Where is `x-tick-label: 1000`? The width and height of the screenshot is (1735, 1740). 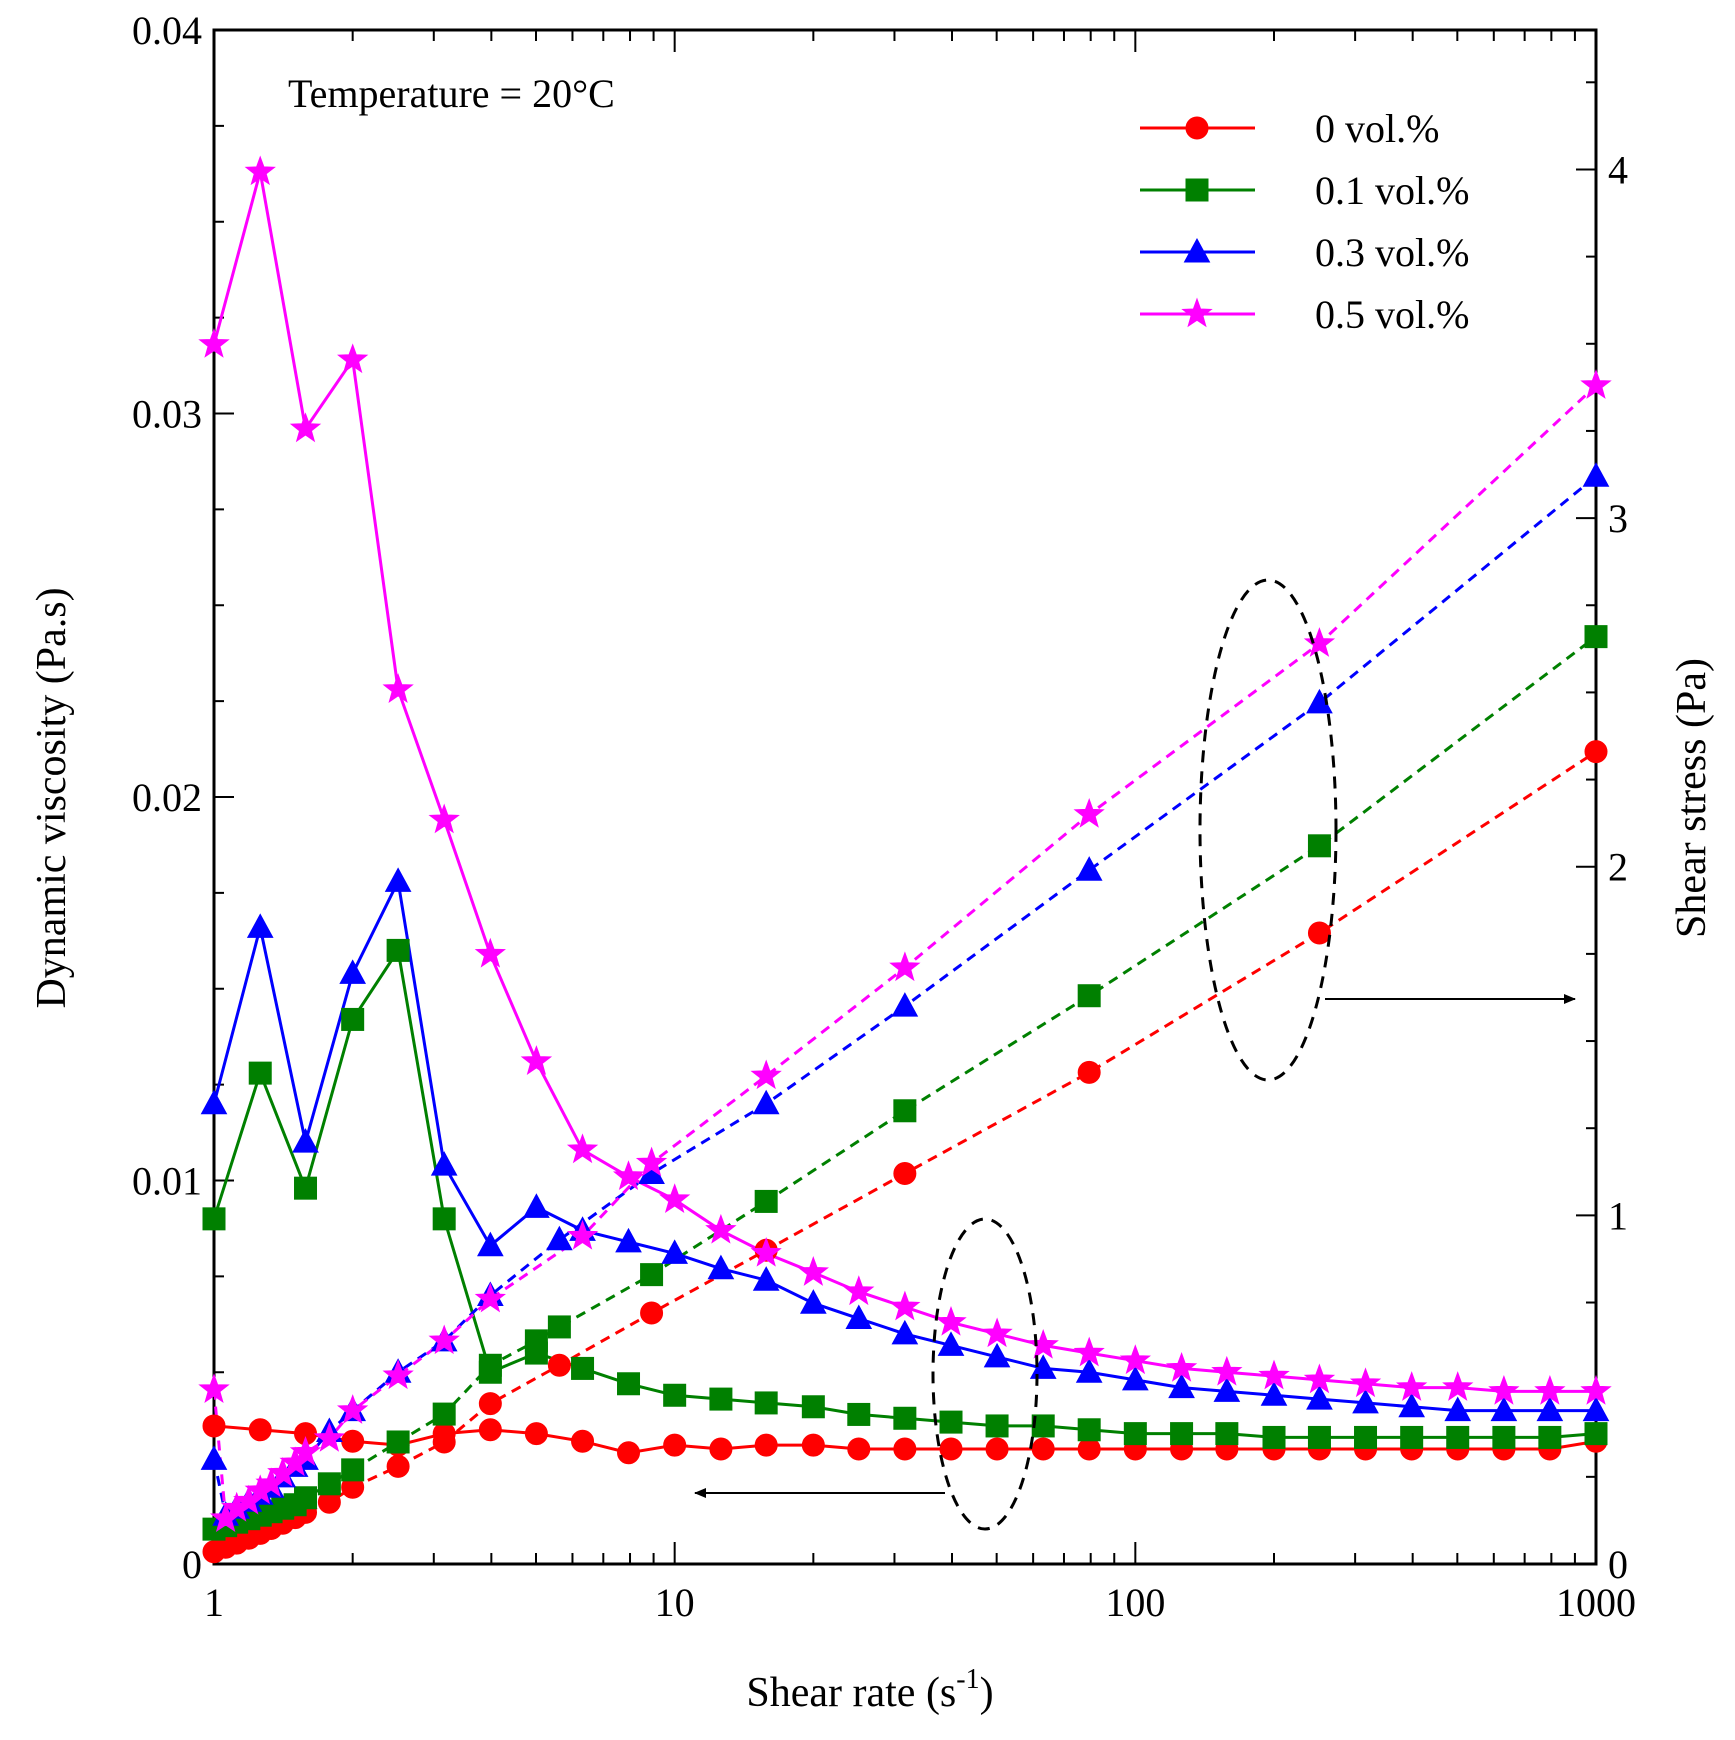 x-tick-label: 1000 is located at coordinates (1596, 1602).